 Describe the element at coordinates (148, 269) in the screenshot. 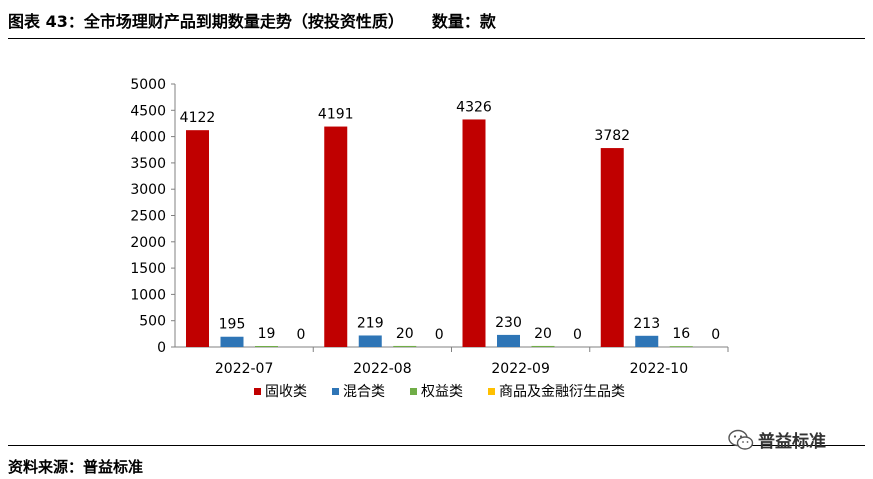

I see `y-tick-label: 1500` at that location.